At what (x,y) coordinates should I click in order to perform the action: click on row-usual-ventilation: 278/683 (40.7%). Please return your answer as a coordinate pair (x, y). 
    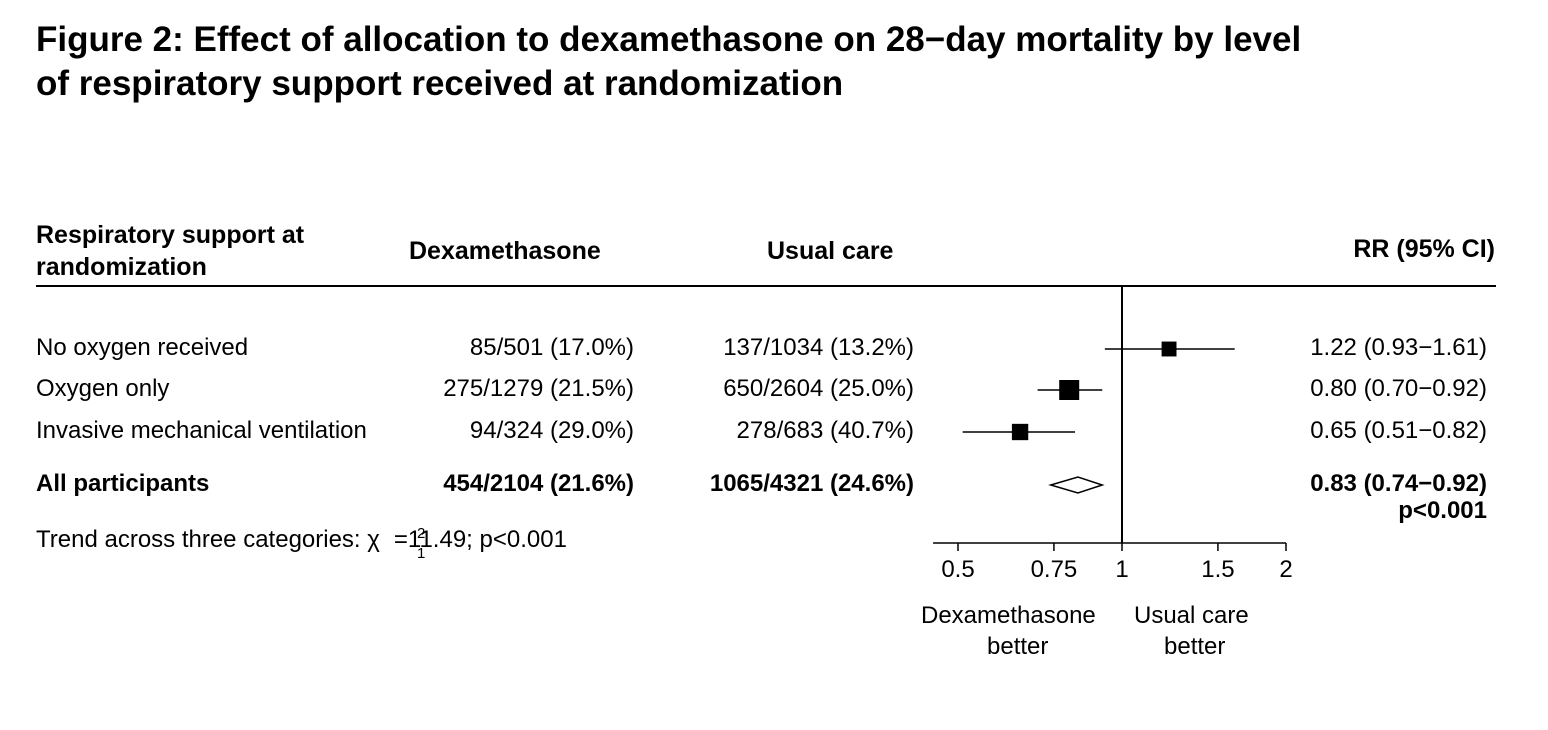
    Looking at the image, I should click on (825, 430).